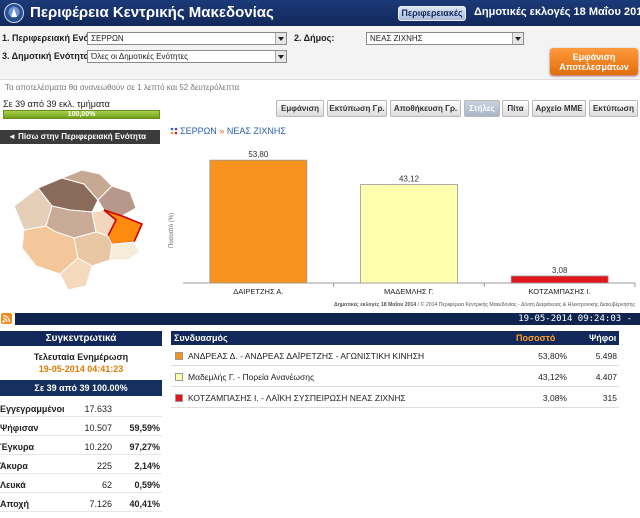  I want to click on rss-icon, so click(6, 318).